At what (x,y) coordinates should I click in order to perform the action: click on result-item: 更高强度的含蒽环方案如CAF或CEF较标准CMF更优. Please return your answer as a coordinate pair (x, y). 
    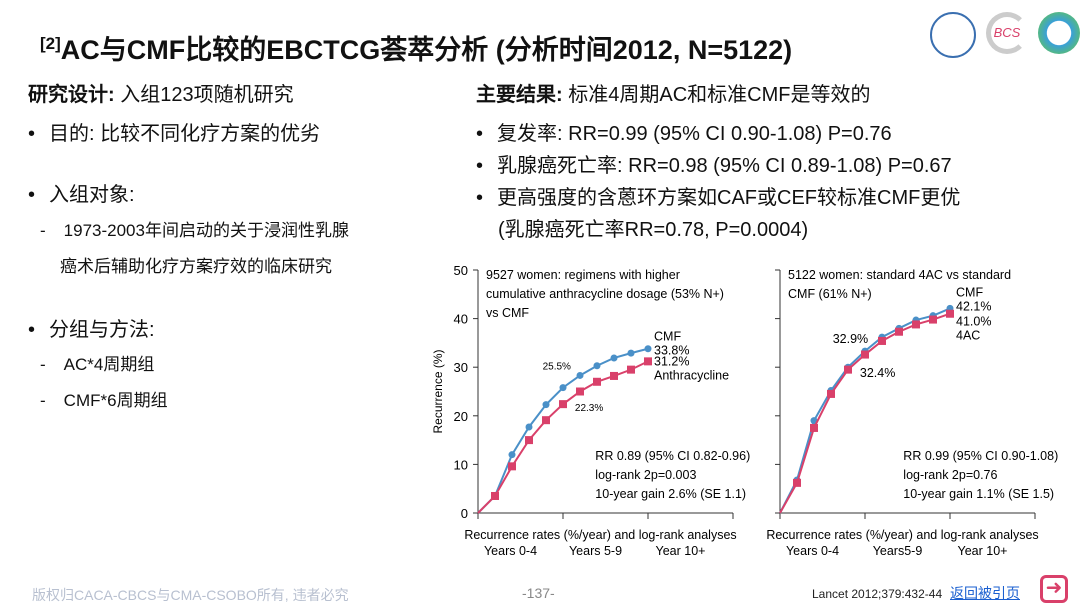
    Looking at the image, I should click on (718, 195).